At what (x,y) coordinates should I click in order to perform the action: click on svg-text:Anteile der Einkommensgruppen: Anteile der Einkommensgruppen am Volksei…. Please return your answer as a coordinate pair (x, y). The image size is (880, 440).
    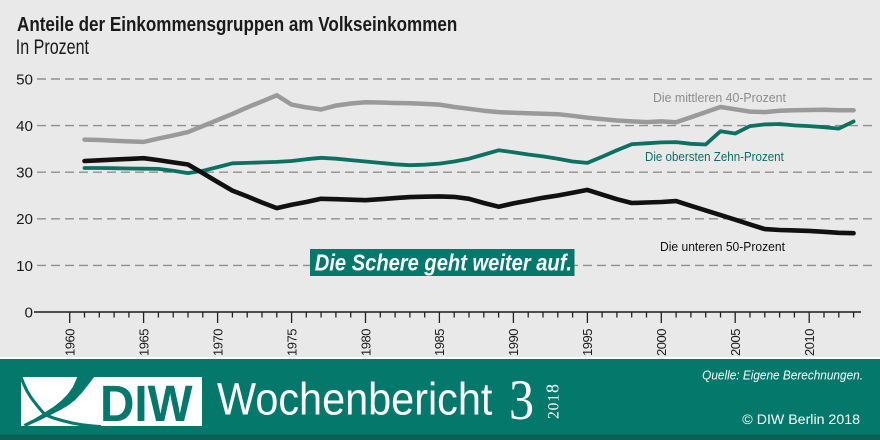
    Looking at the image, I should click on (237, 24).